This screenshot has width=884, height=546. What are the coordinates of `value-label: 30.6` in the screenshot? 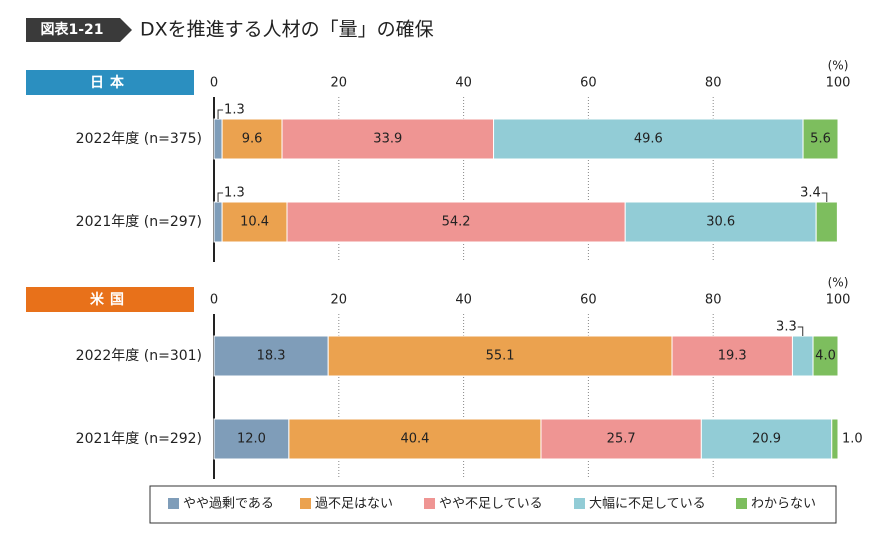 It's located at (720, 222).